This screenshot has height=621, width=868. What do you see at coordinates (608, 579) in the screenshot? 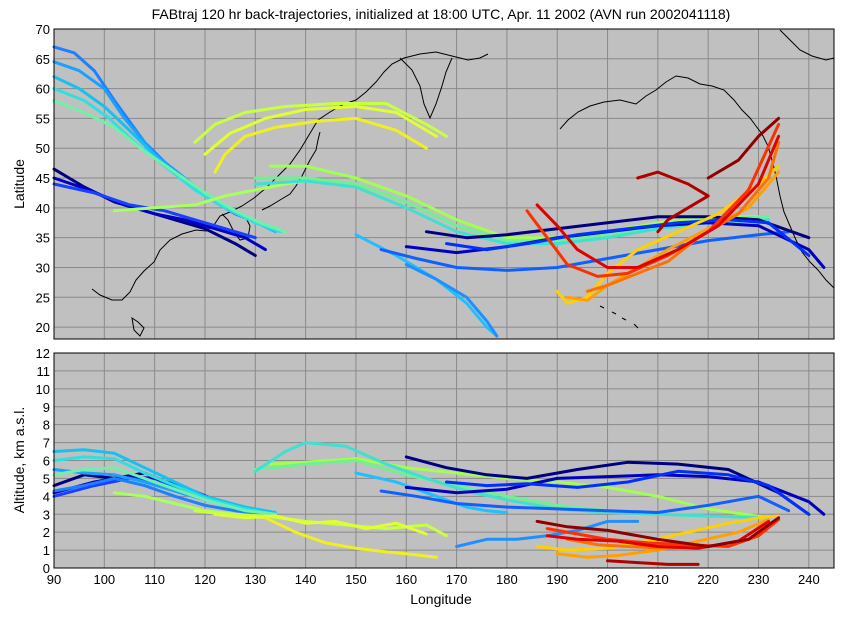
I see `x-tick-label: 200` at bounding box center [608, 579].